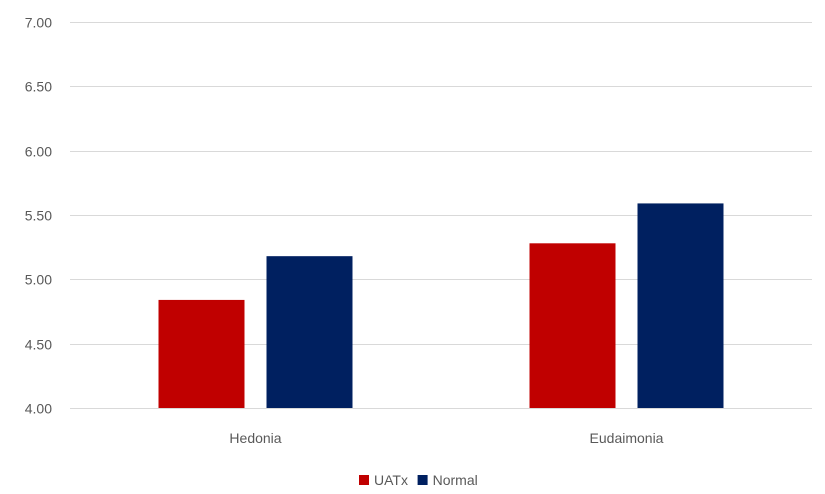 This screenshot has height=494, width=825. Describe the element at coordinates (680, 305) in the screenshot. I see `bar-normal-eudaimonia` at that location.